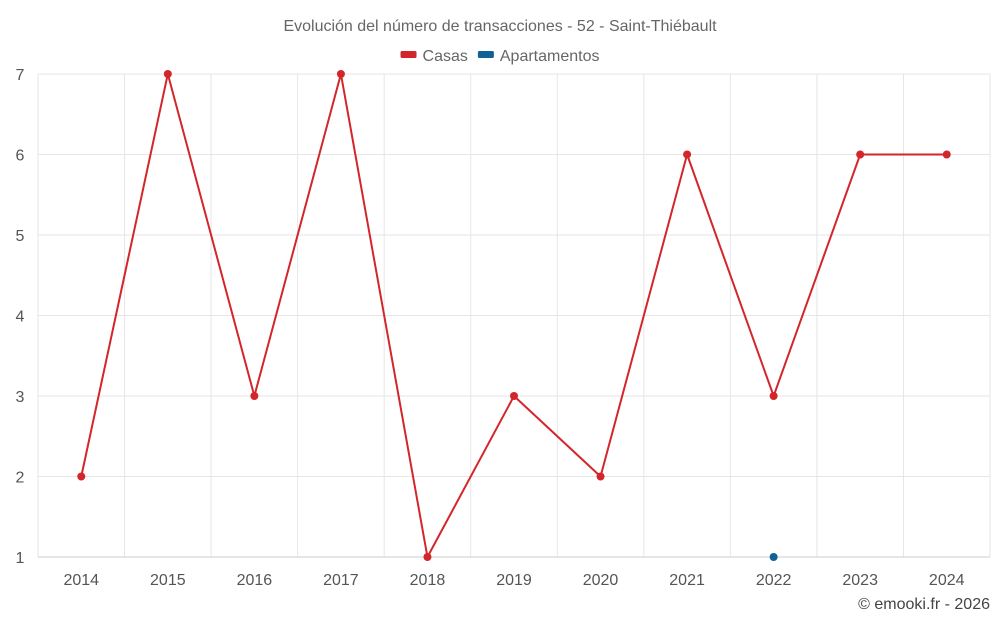 The height and width of the screenshot is (625, 1000). Describe the element at coordinates (20, 236) in the screenshot. I see `y-tick-label: 5` at that location.